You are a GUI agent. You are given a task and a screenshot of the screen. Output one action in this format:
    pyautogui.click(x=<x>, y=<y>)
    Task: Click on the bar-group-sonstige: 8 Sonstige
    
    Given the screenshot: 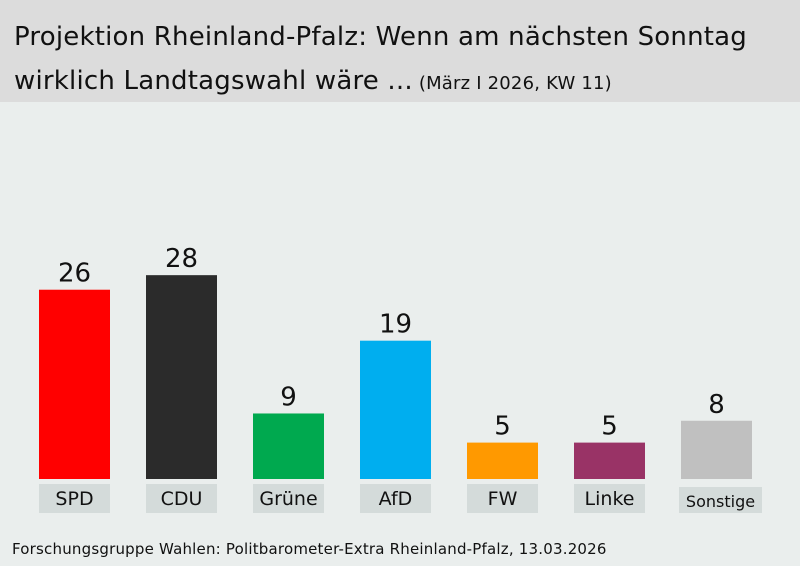 What is the action you would take?
    pyautogui.click(x=720, y=451)
    